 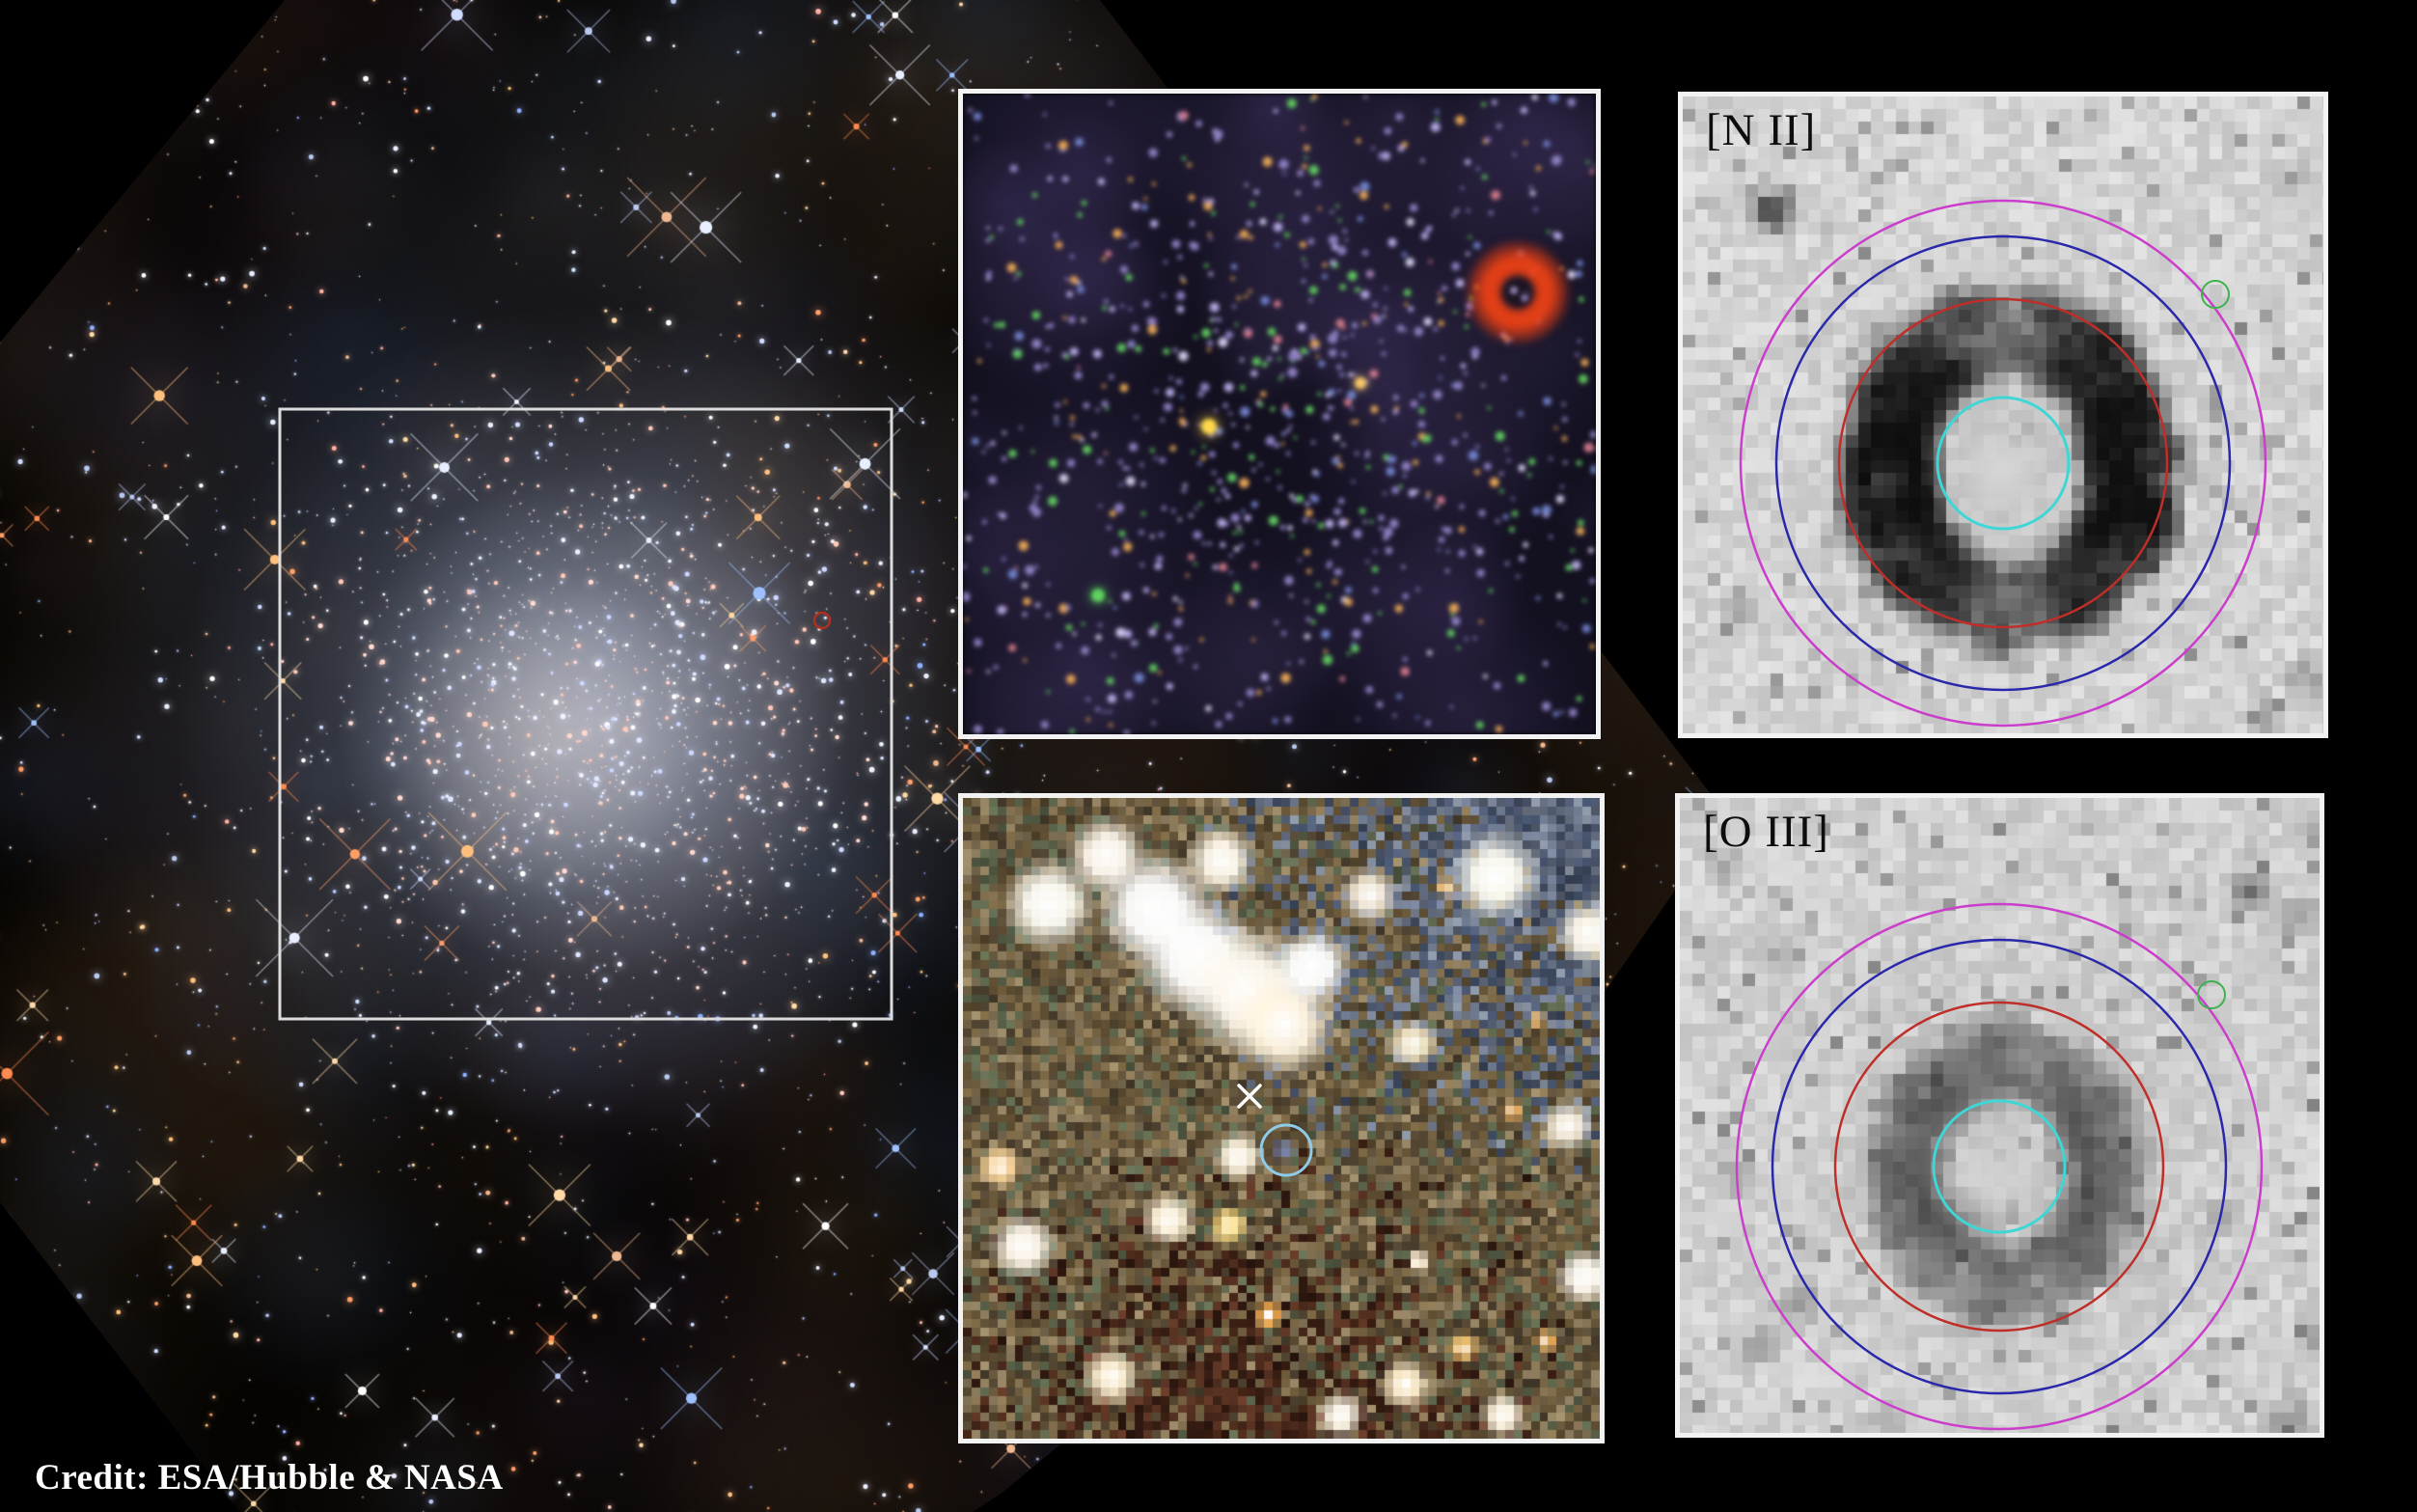 I want to click on candidate-annotations, so click(x=1275, y=1130).